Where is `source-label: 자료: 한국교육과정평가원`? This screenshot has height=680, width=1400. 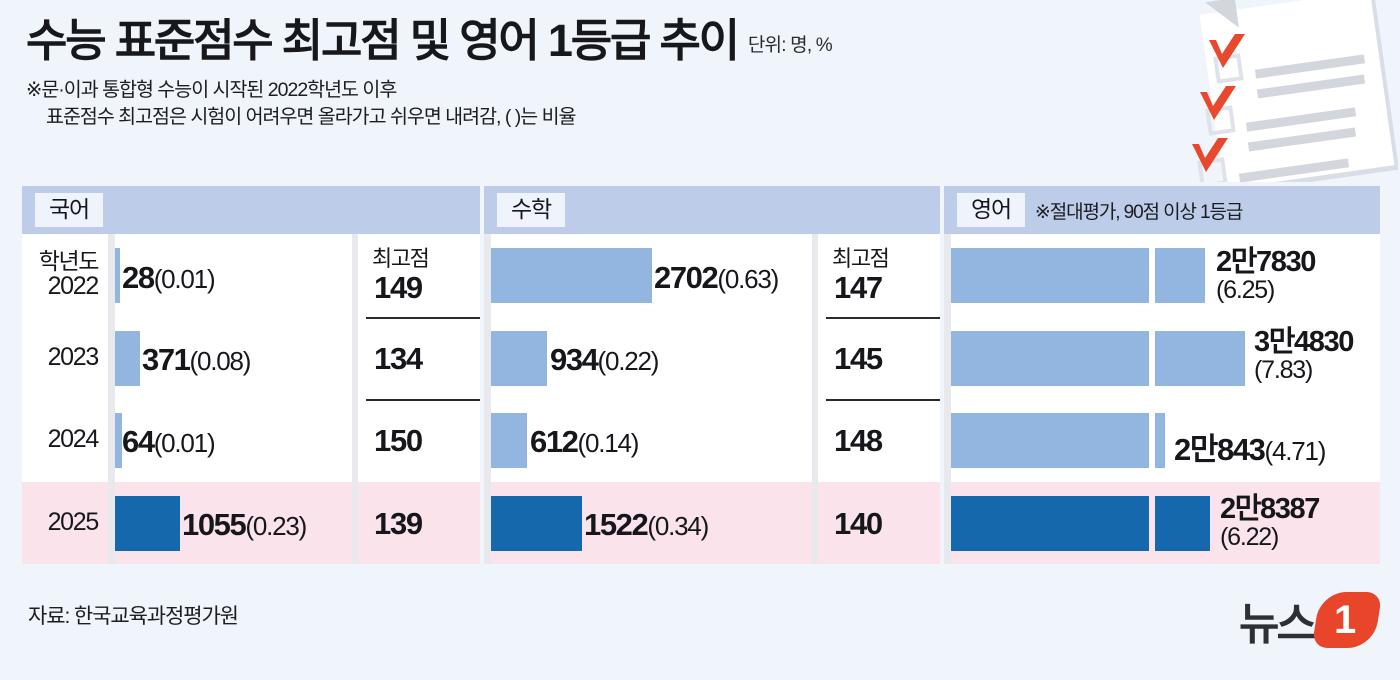 source-label: 자료: 한국교육과정평가원 is located at coordinates (133, 616).